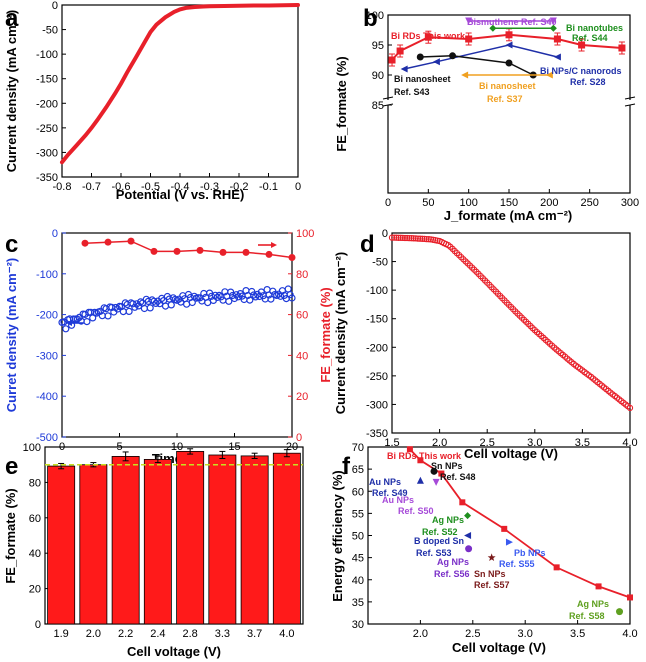  What do you see at coordinates (60, 634) in the screenshot?
I see `panel-e-xtick-label: 1.9` at bounding box center [60, 634].